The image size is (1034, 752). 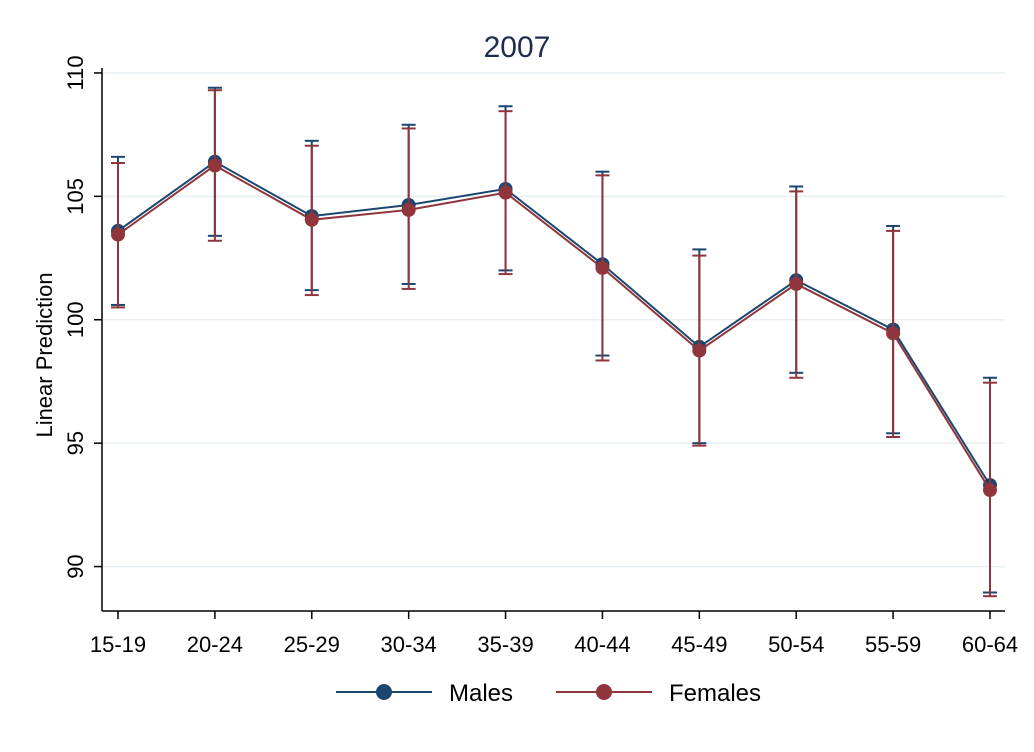 What do you see at coordinates (699, 644) in the screenshot?
I see `x-tick-label: 45-49` at bounding box center [699, 644].